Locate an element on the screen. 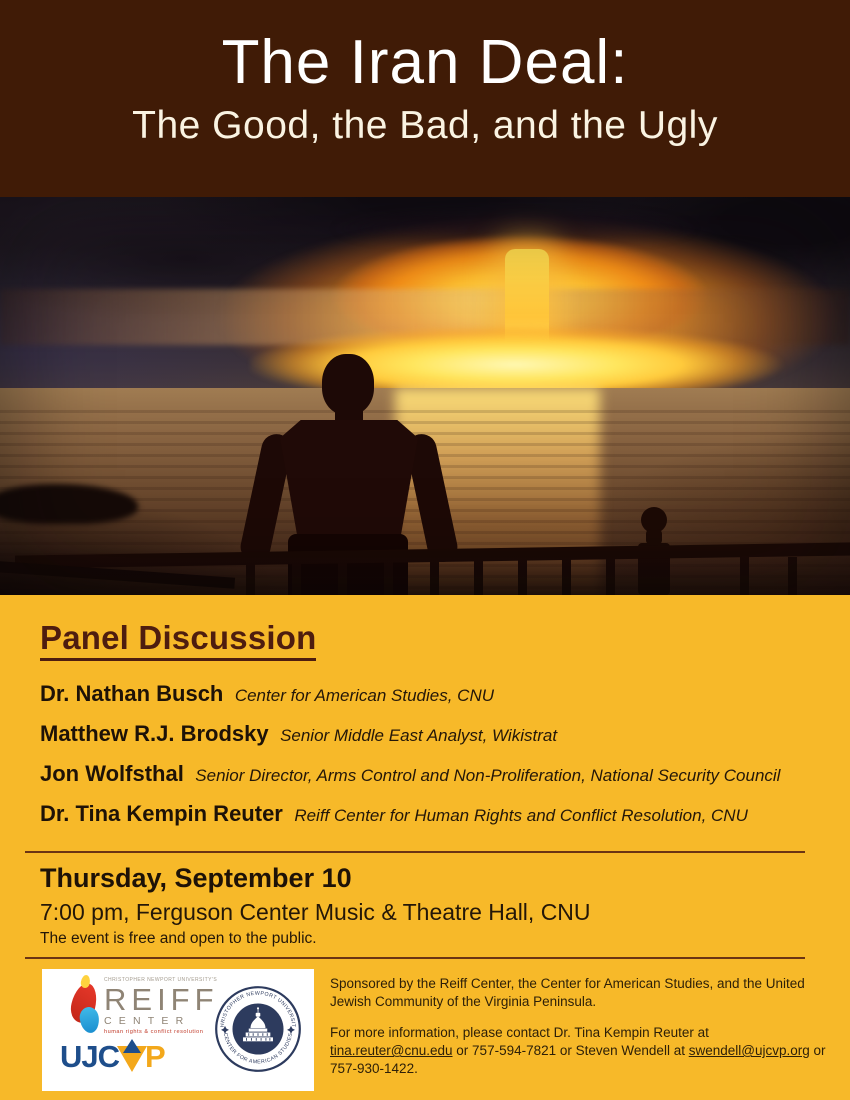 The width and height of the screenshot is (850, 1100). ujcvp-text-left: UJC is located at coordinates (90, 1056).